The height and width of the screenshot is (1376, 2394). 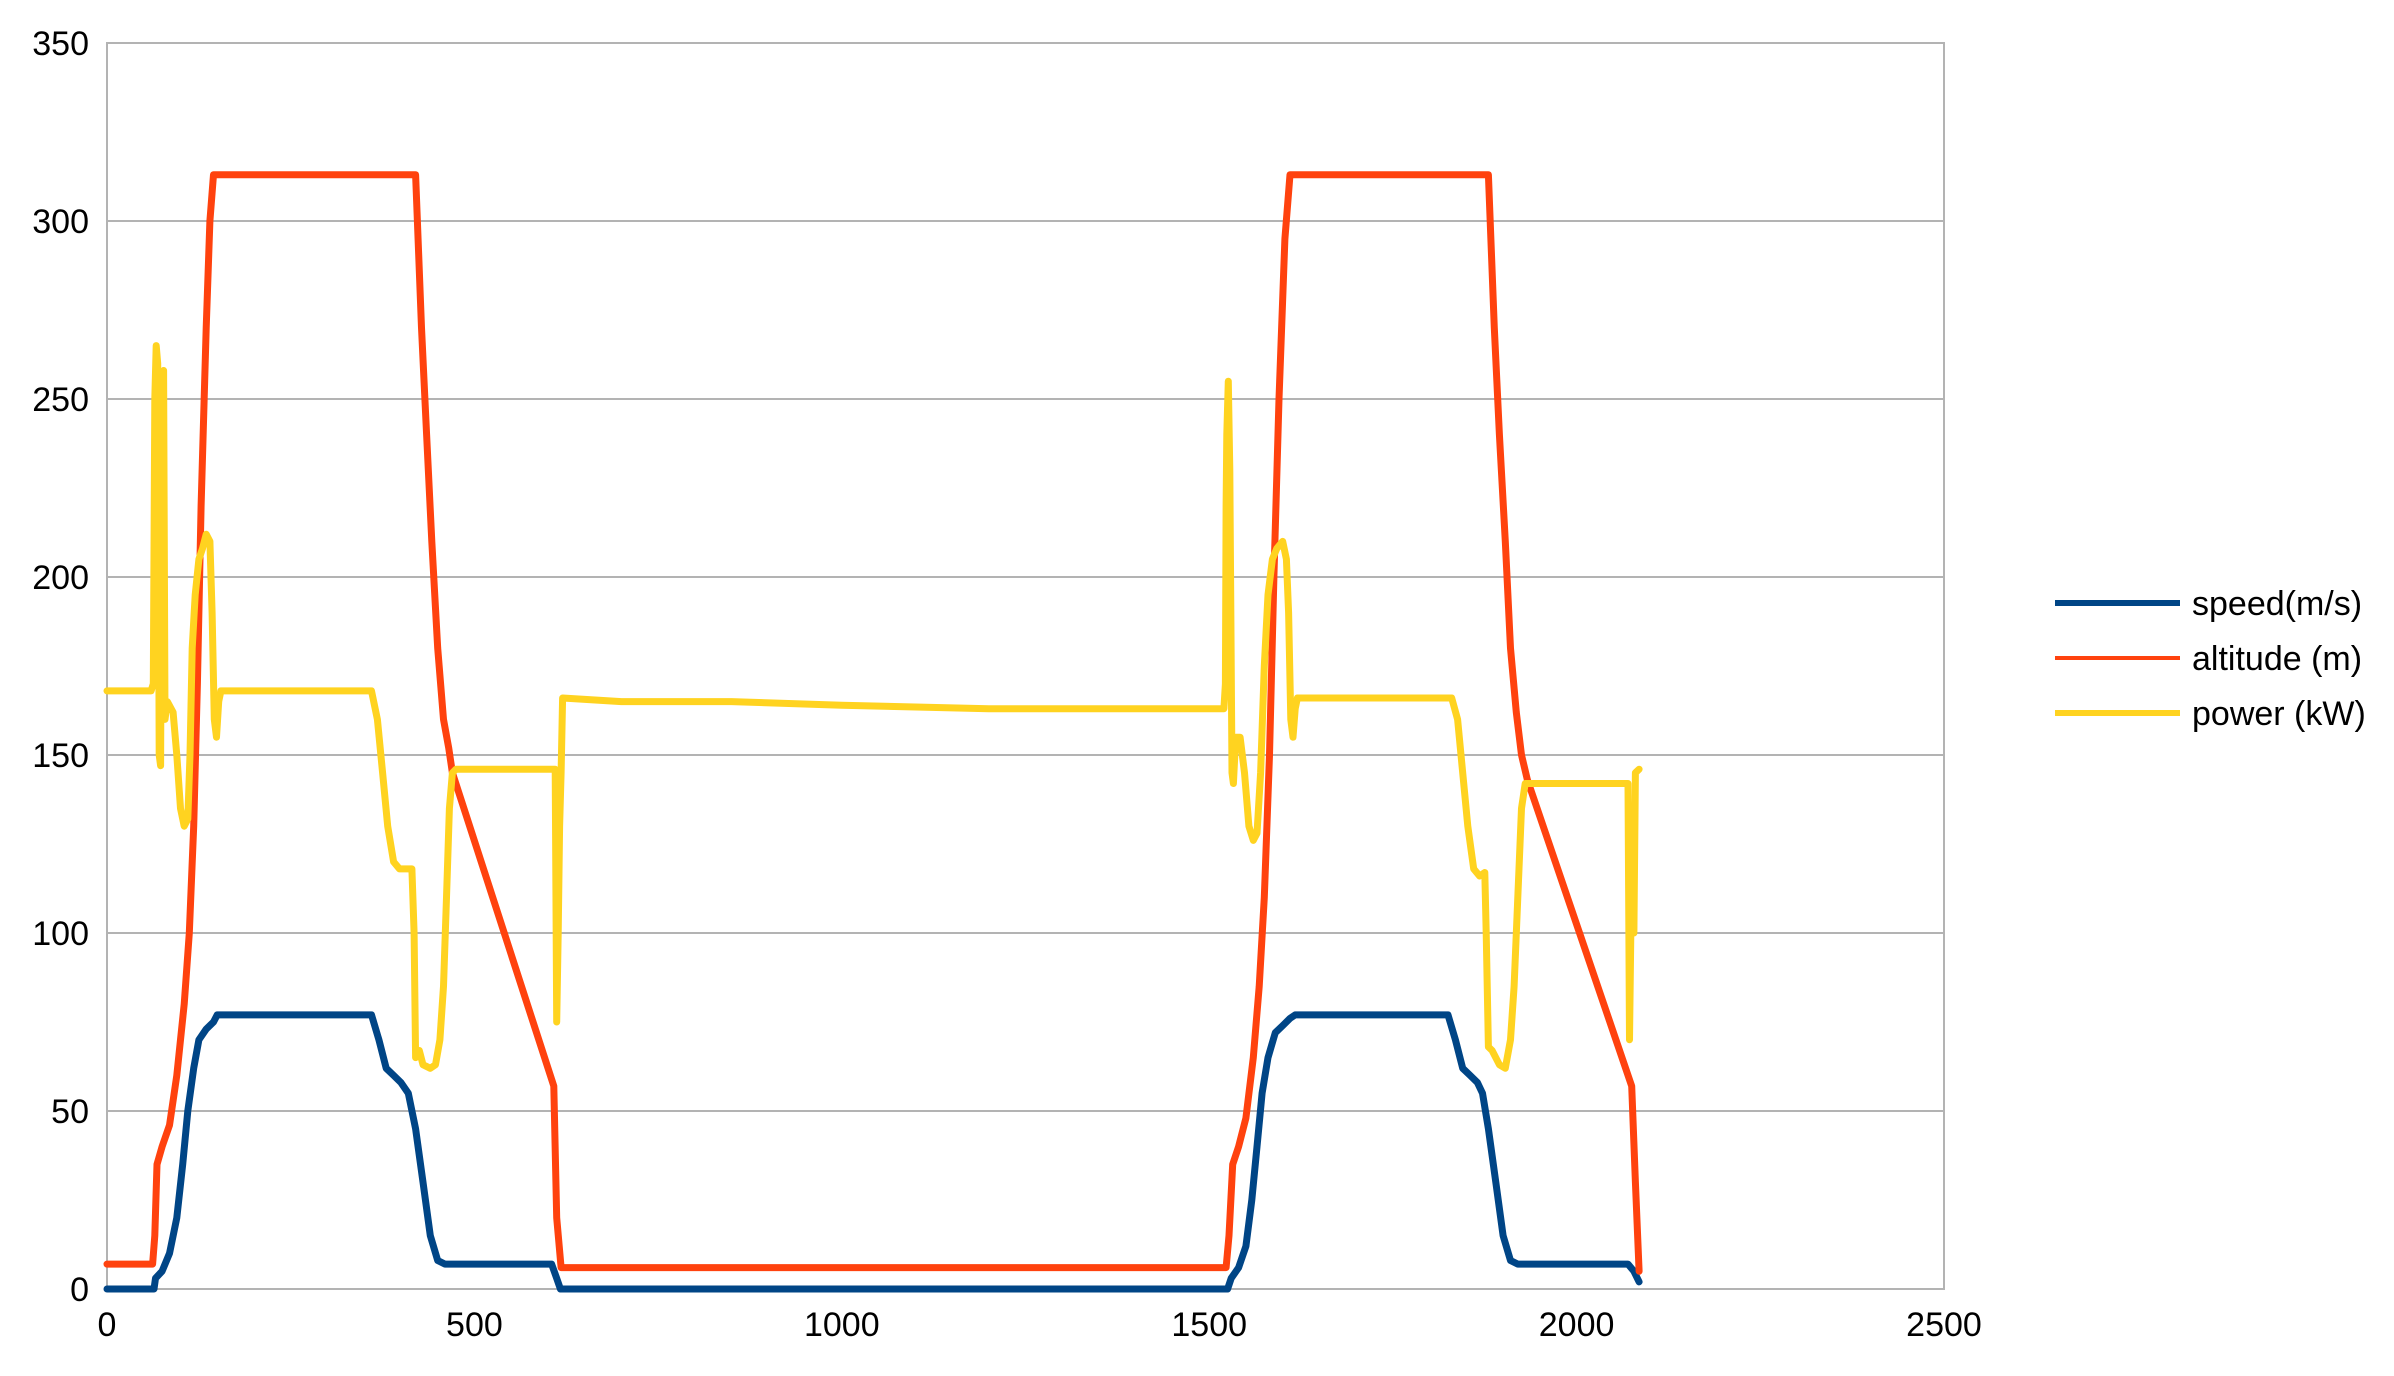 What do you see at coordinates (1040, 1325) in the screenshot?
I see `x-axis-tick-labels: 0 500 1000 1500 2000 2500` at bounding box center [1040, 1325].